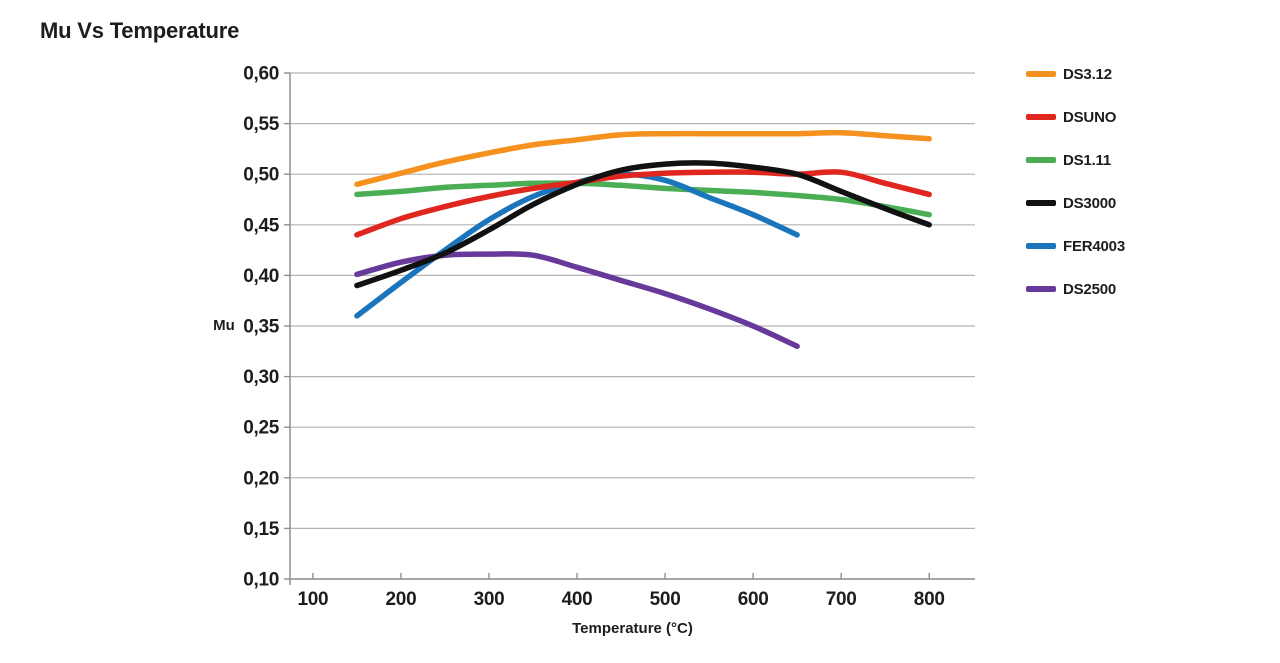 The image size is (1280, 663). Describe the element at coordinates (261, 478) in the screenshot. I see `y-tick-label: 0,20` at that location.